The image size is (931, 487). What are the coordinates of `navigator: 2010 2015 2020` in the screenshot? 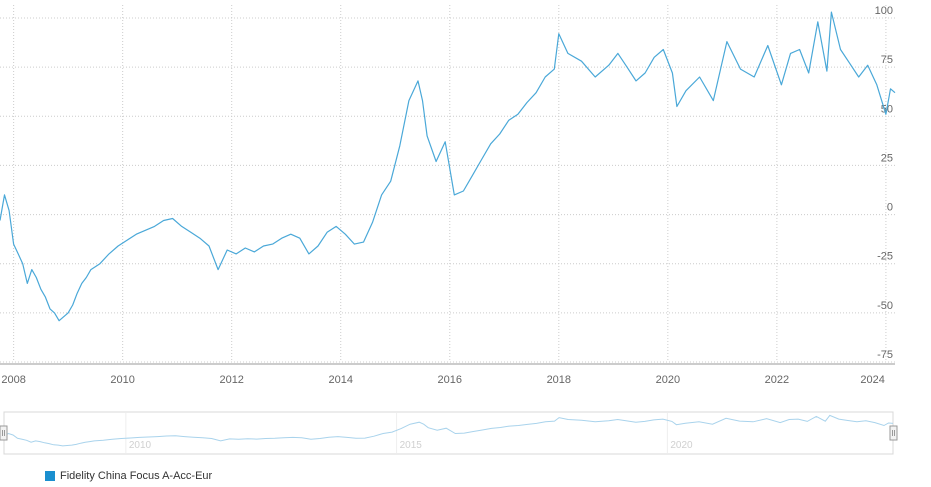 It's located at (449, 433).